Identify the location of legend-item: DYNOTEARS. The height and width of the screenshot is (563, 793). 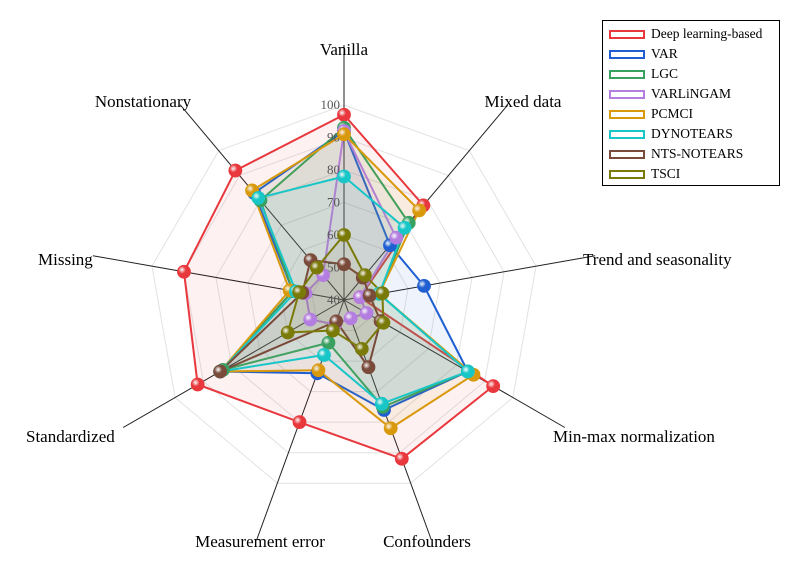
(671, 134).